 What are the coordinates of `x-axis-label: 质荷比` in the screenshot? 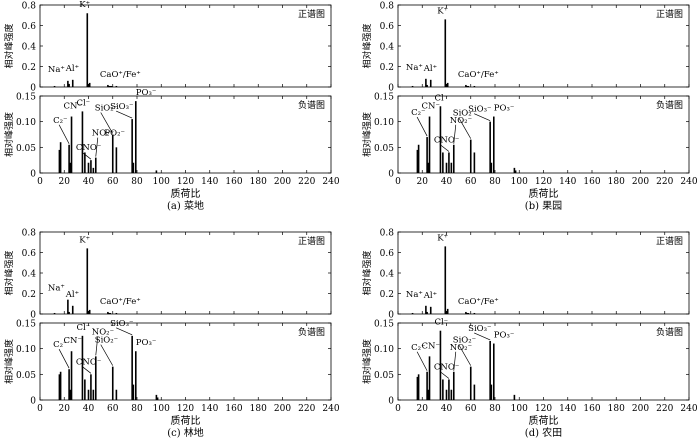 It's located at (186, 421).